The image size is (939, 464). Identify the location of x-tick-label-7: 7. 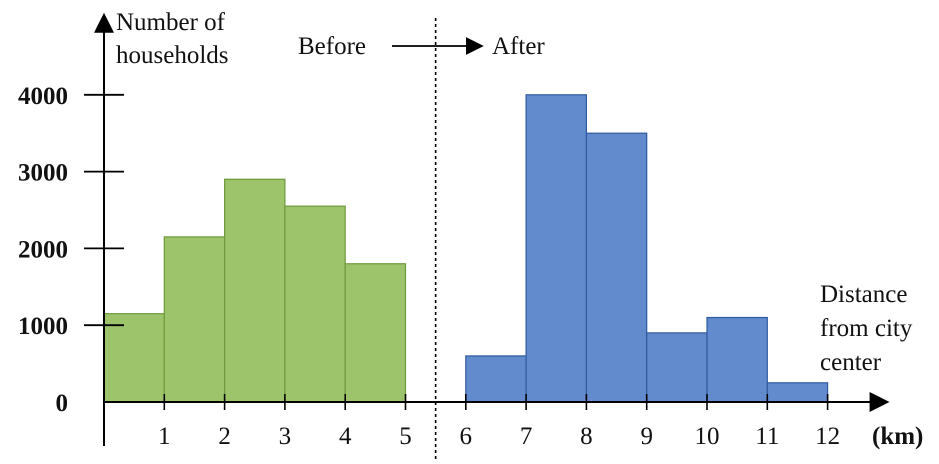
(526, 436).